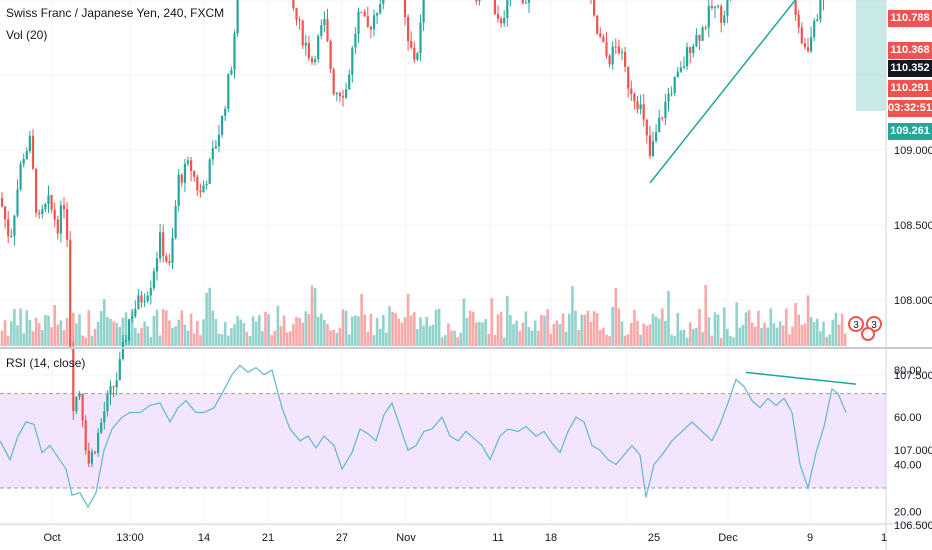 This screenshot has width=932, height=550. Describe the element at coordinates (910, 68) in the screenshot. I see `price-tag: 110.352` at that location.